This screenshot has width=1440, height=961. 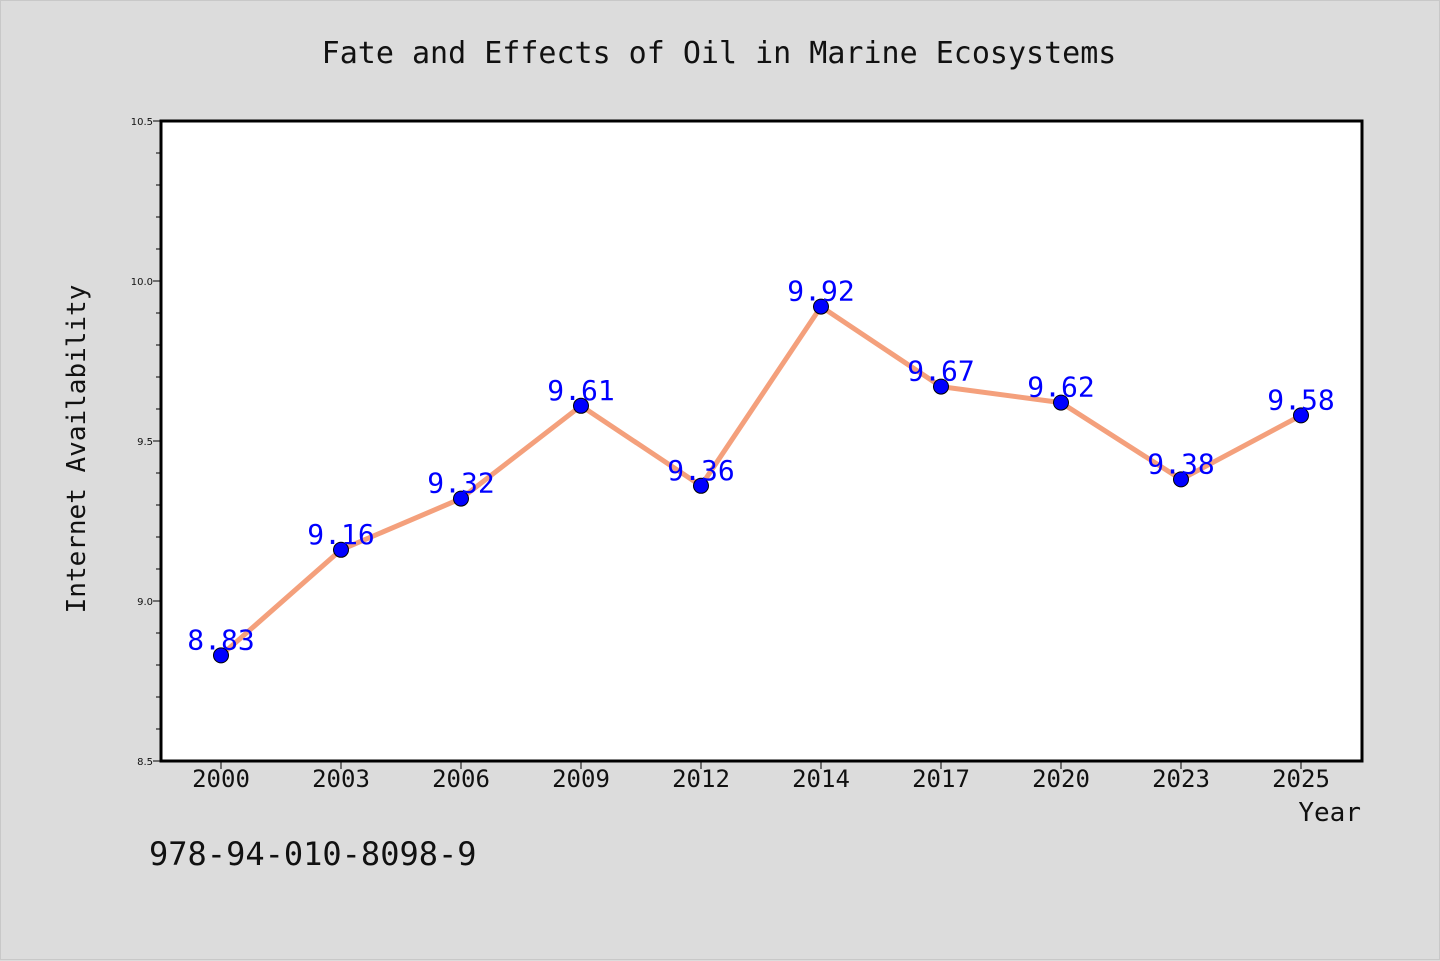 I want to click on data-label: 8.83, so click(x=220, y=639).